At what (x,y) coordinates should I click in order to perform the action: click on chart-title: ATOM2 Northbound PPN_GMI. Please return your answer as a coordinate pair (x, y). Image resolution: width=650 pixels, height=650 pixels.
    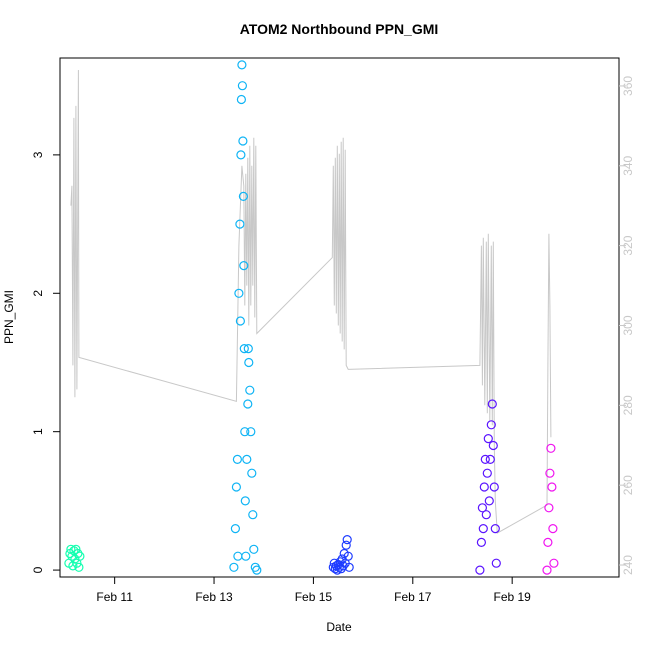
    Looking at the image, I should click on (339, 29).